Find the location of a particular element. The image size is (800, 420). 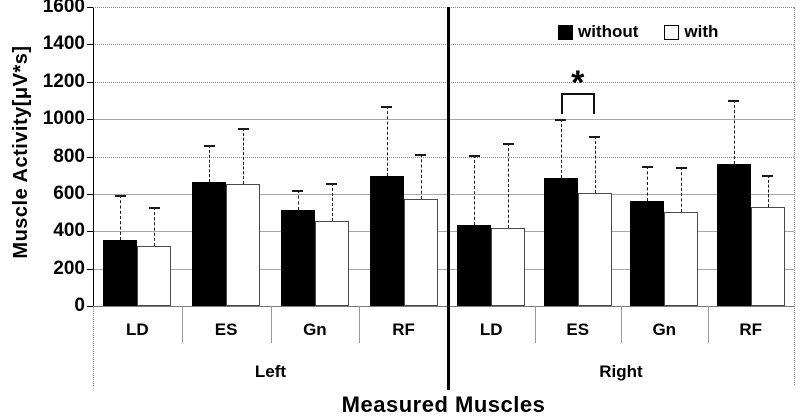

category-label-right-rf: RF is located at coordinates (751, 329).